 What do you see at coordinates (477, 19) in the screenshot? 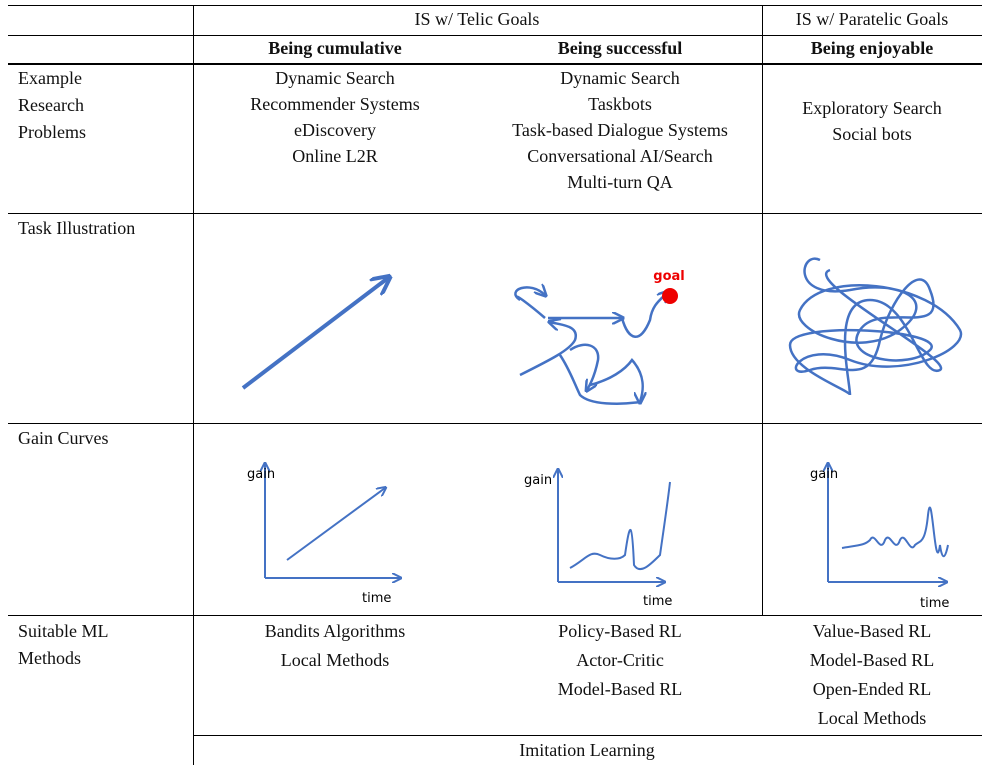
I see `group-header: IS w/ Telic Goals` at bounding box center [477, 19].